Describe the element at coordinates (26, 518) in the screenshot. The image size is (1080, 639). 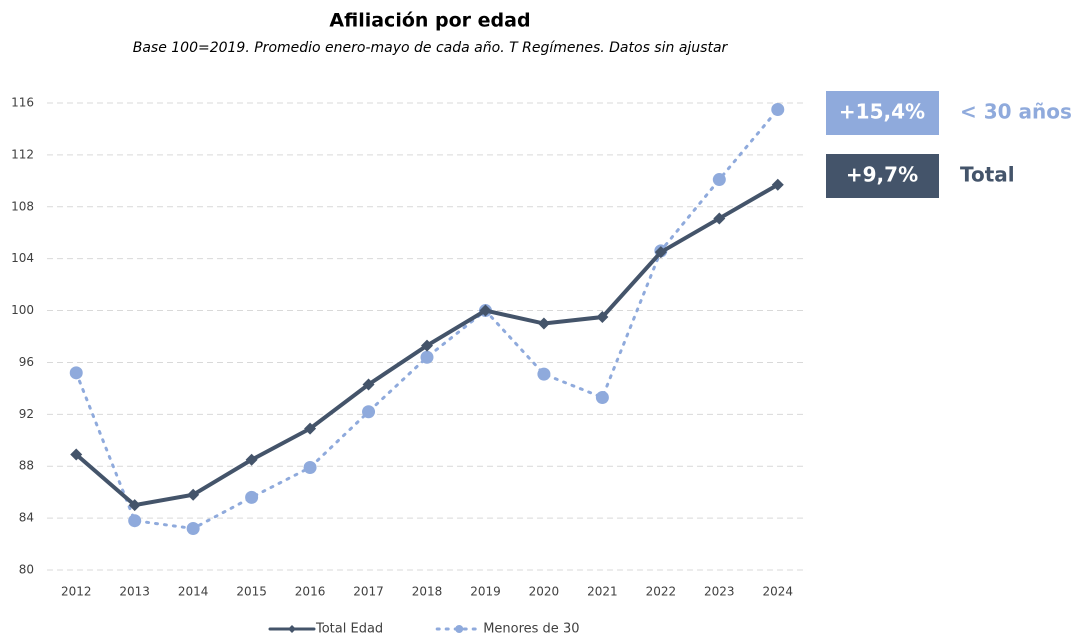
I see `y-tick-label: 84` at that location.